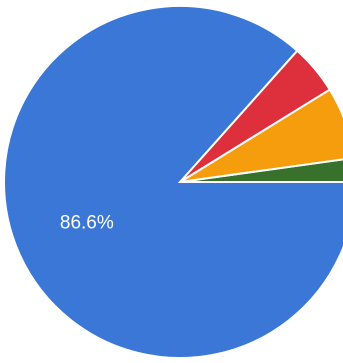 This screenshot has height=363, width=343. What do you see at coordinates (87, 223) in the screenshot?
I see `slice-label: 86.6%` at bounding box center [87, 223].